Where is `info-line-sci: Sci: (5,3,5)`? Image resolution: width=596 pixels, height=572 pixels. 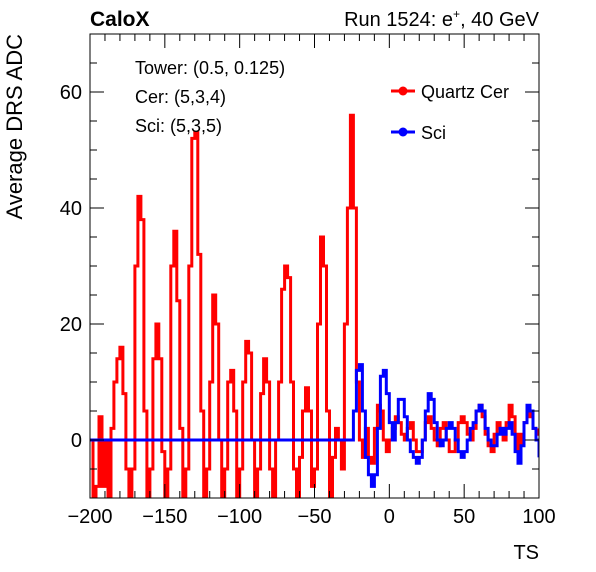 info-line-sci: Sci: (5,3,5) is located at coordinates (178, 126).